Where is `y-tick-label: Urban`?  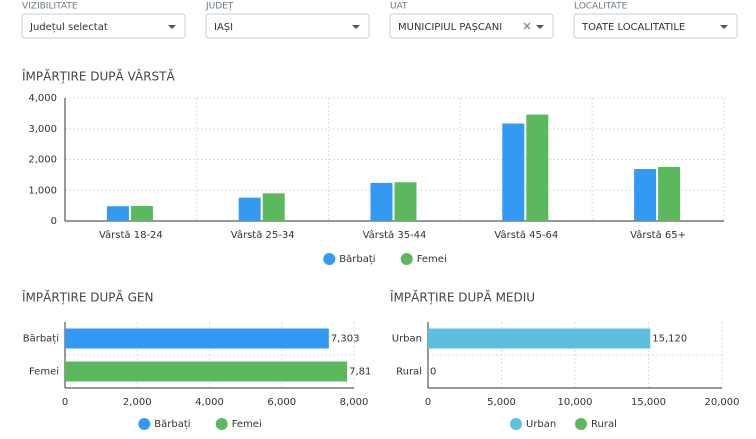 y-tick-label: Urban is located at coordinates (407, 339).